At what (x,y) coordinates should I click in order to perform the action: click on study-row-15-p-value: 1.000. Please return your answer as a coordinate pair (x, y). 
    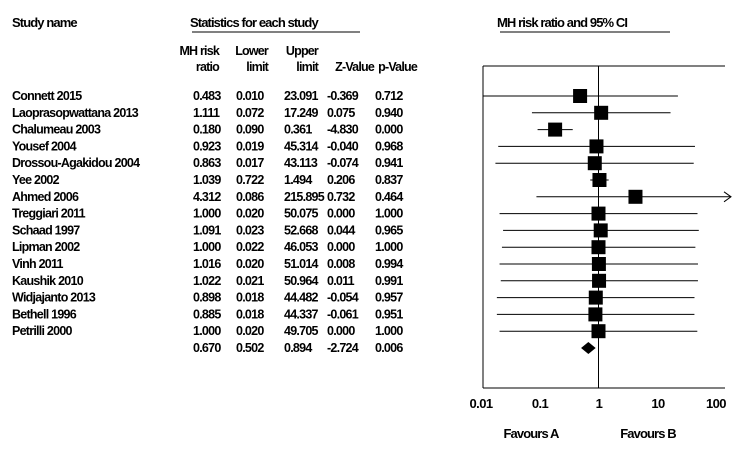
    Looking at the image, I should click on (389, 331).